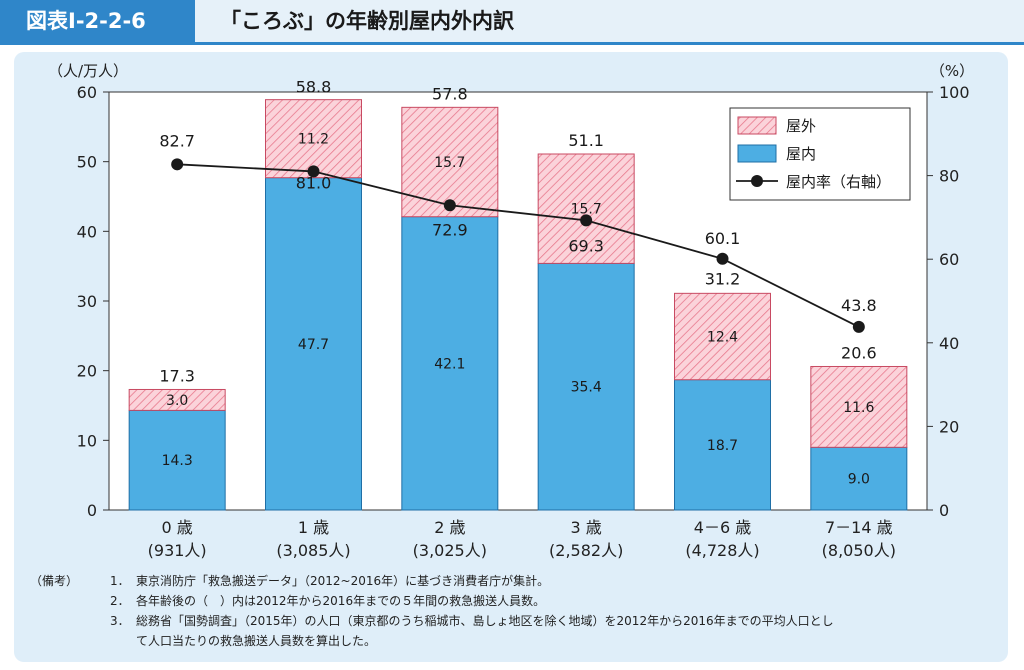 Image resolution: width=1024 pixels, height=670 pixels. What do you see at coordinates (367, 21) in the screenshot?
I see `figure-title: 「ころぶ」の年齢別屋内外内訳` at bounding box center [367, 21].